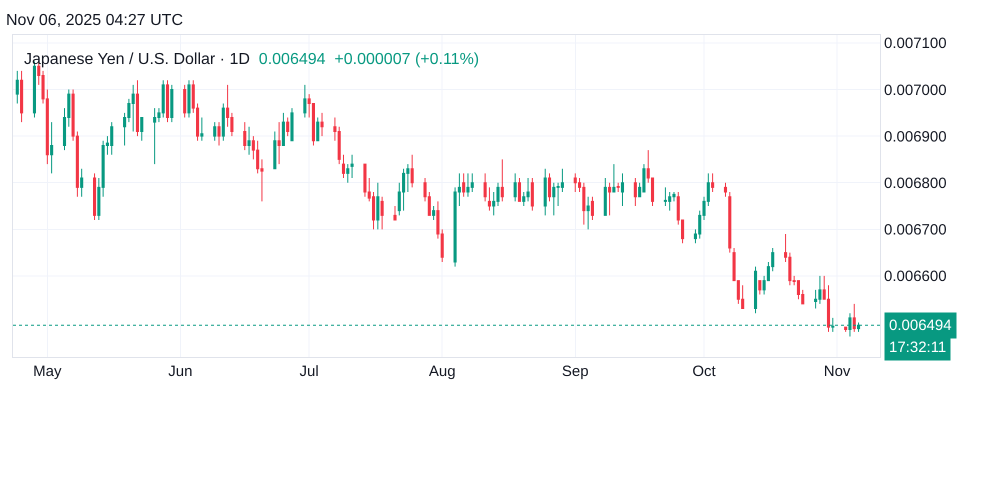 This screenshot has height=482, width=995. What do you see at coordinates (917, 347) in the screenshot?
I see `text: 17:32:11` at bounding box center [917, 347].